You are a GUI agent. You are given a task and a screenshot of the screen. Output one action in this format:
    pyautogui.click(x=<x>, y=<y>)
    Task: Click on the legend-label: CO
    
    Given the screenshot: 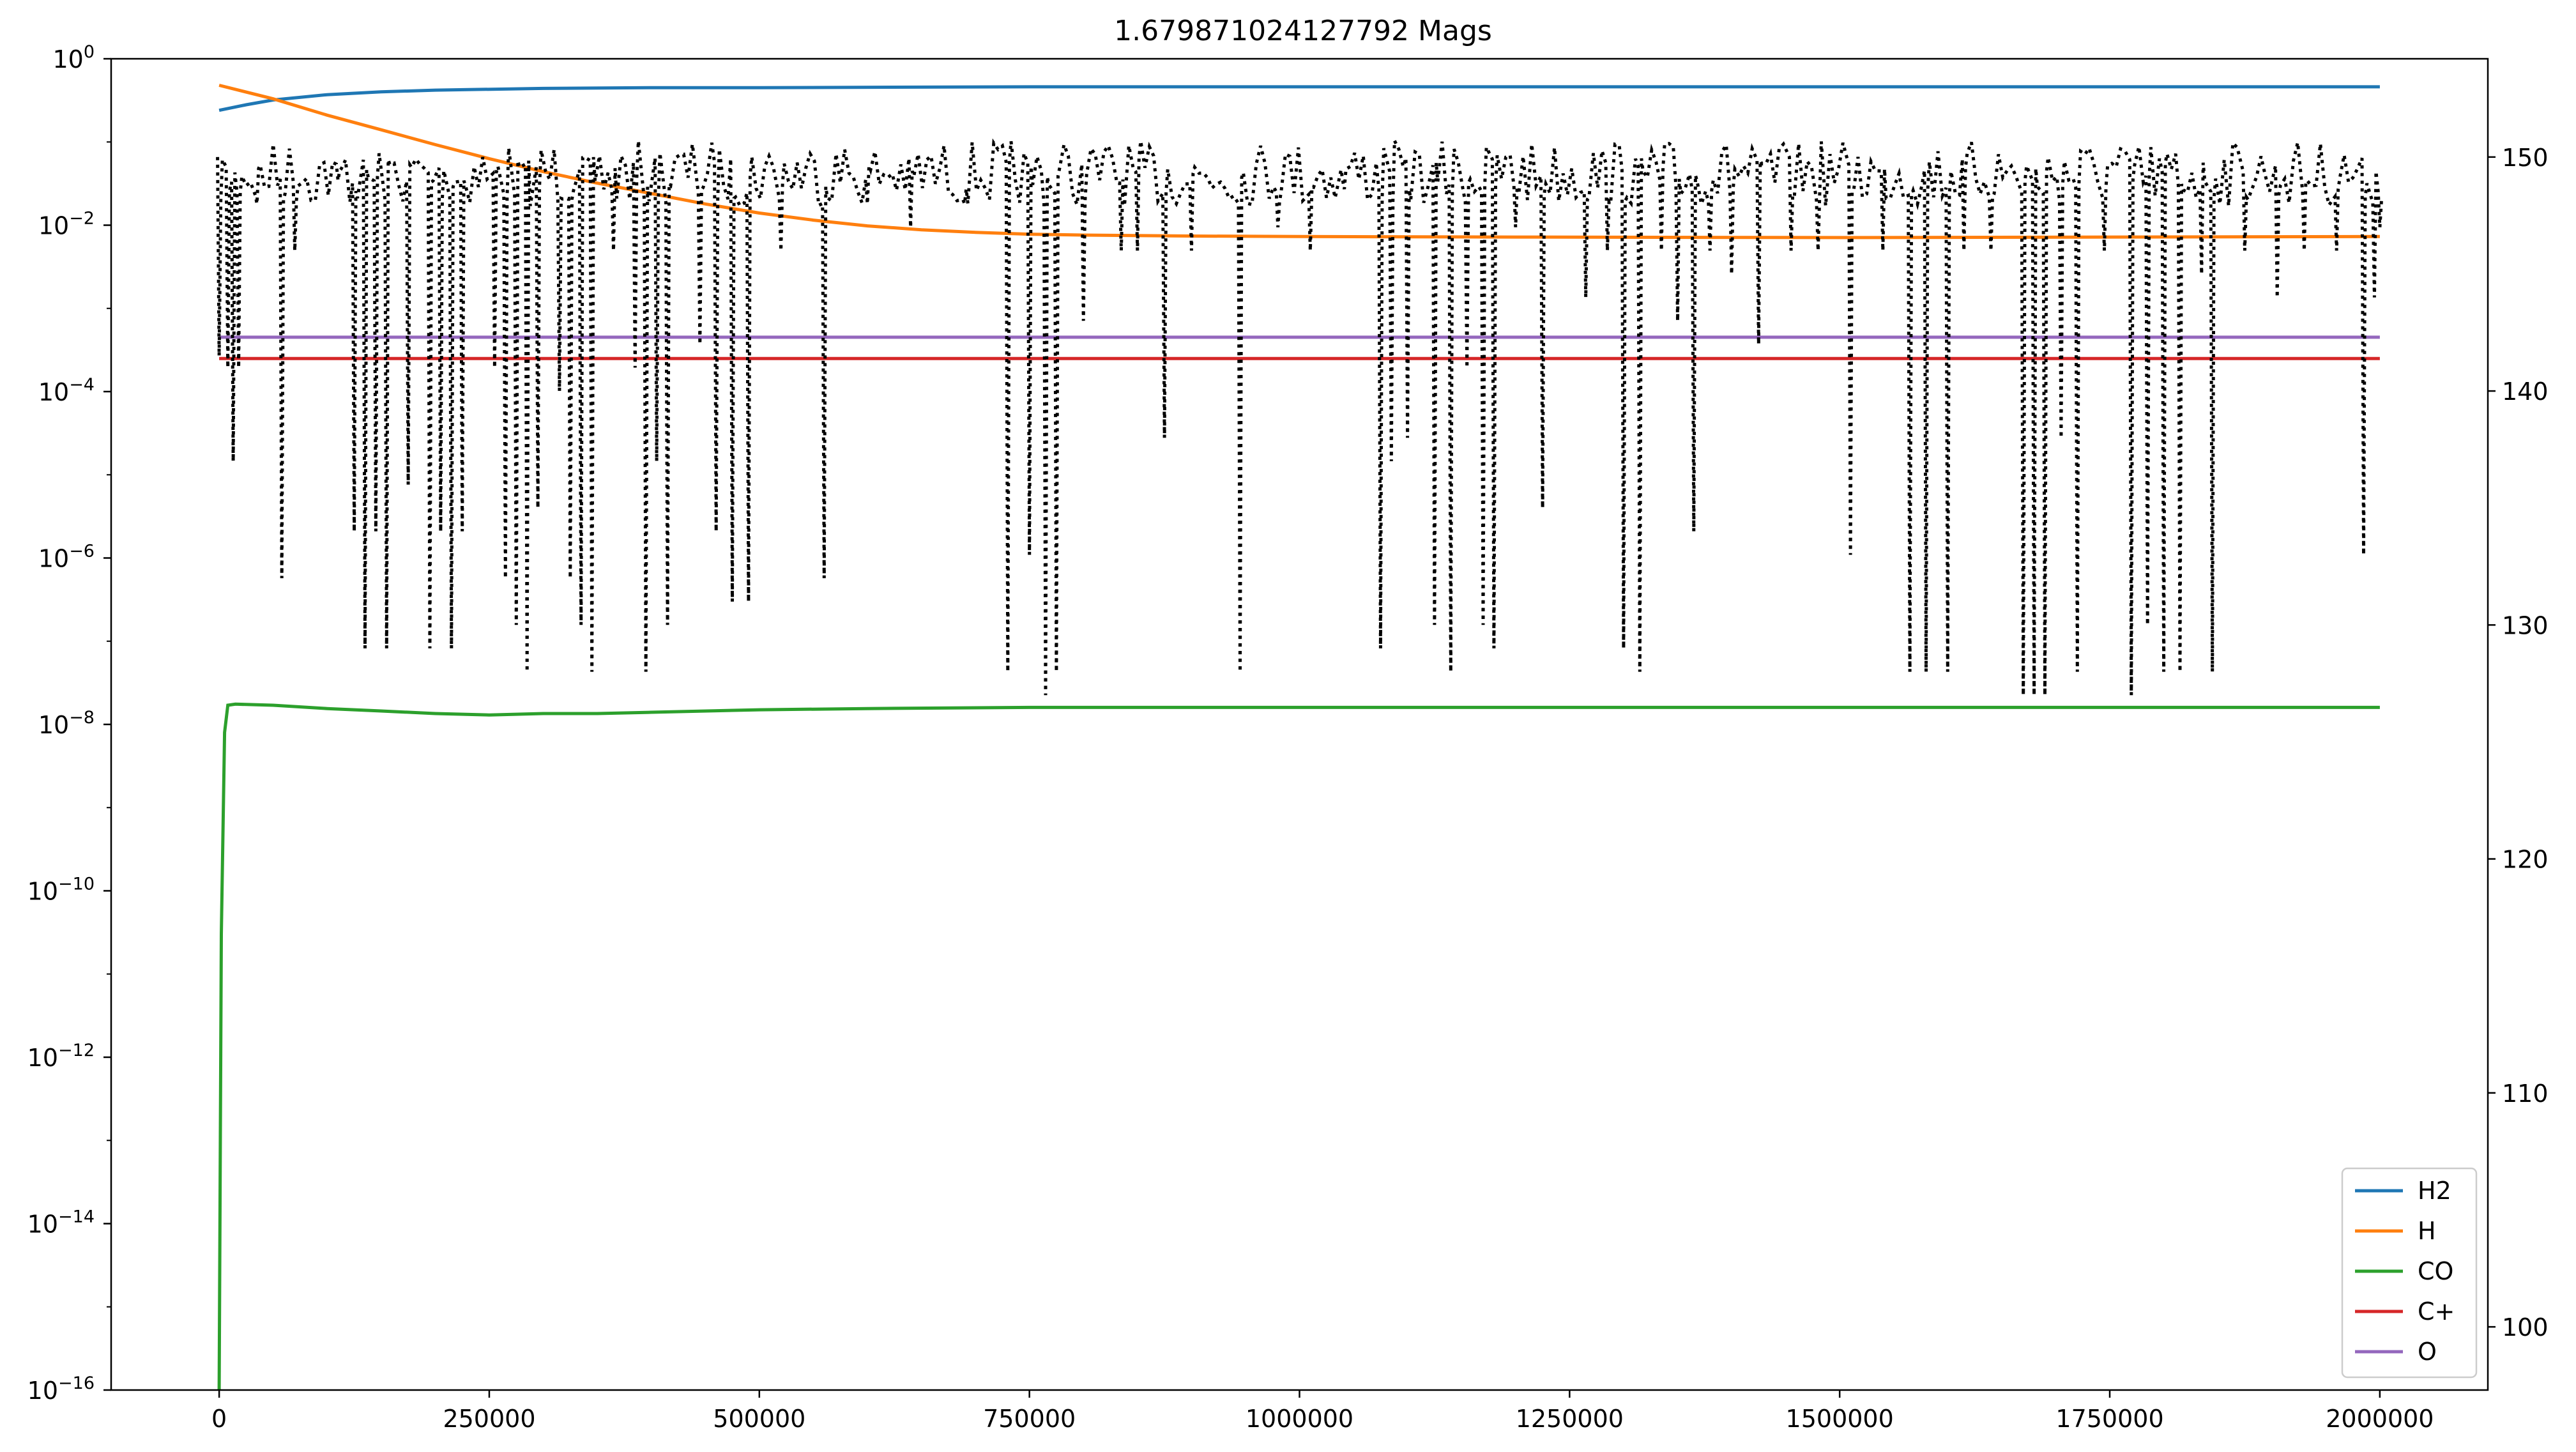 What is the action you would take?
    pyautogui.click(x=2435, y=1271)
    